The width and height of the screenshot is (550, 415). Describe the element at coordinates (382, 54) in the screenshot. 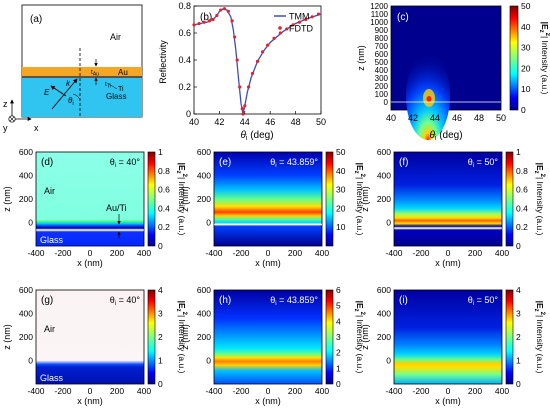

I see `c-ytick-label: 600` at that location.